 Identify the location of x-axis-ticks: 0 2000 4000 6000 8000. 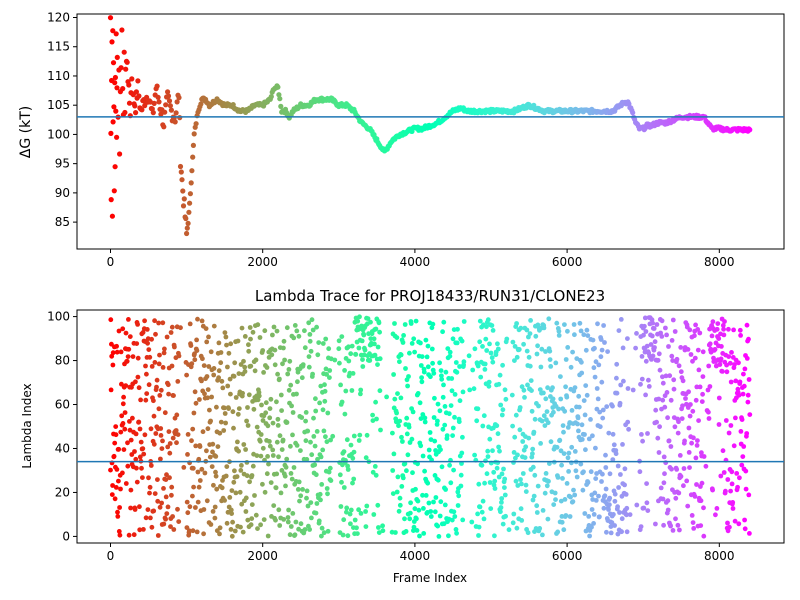
(421, 259).